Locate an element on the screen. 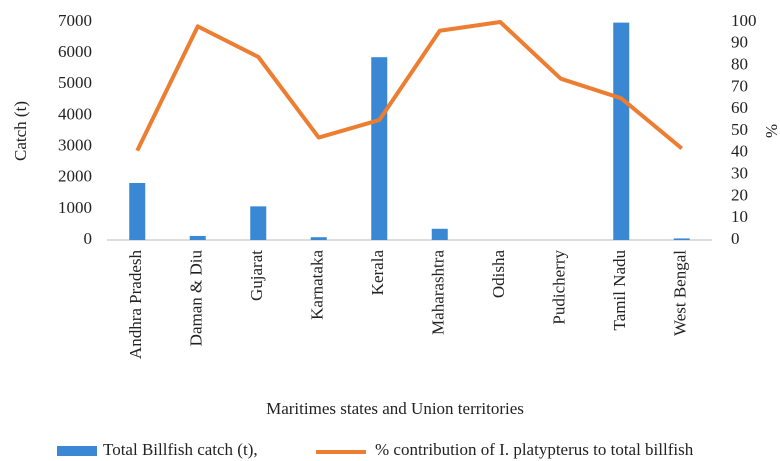  y-tick-label: 4000 is located at coordinates (75, 113).